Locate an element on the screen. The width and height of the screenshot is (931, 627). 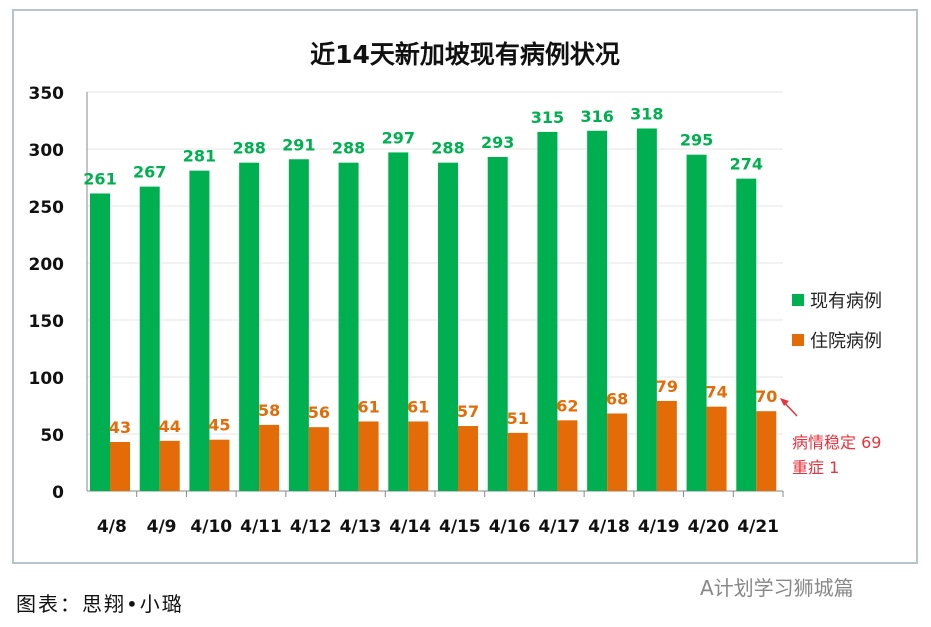
data-label: 315 is located at coordinates (547, 117).